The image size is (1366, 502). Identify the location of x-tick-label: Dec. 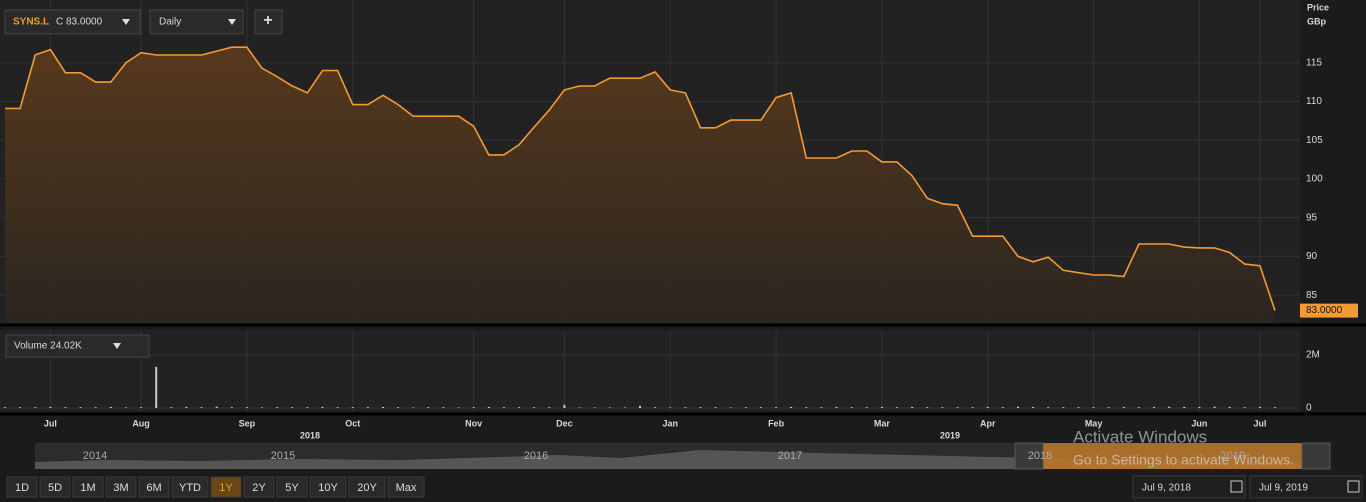
(564, 423).